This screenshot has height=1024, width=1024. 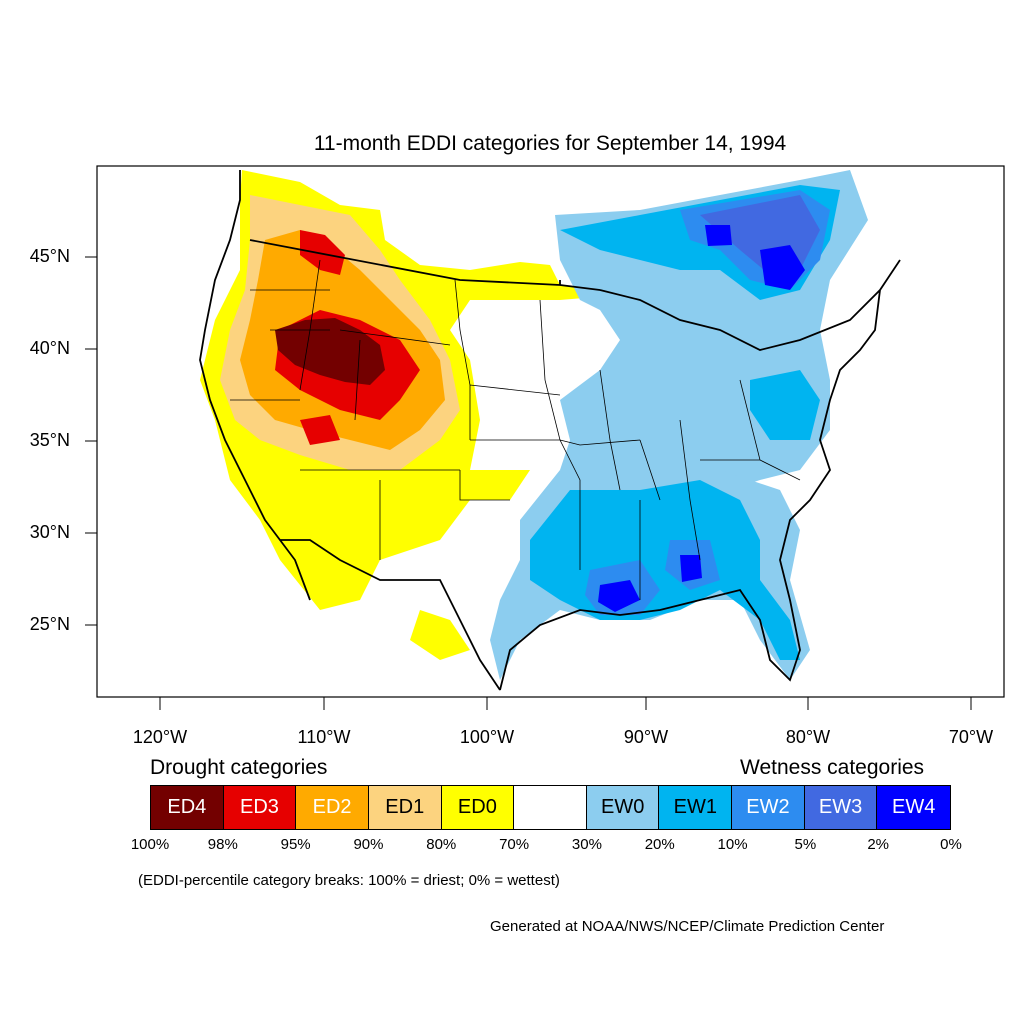 What do you see at coordinates (696, 807) in the screenshot?
I see `legend-box-ew1: EW1` at bounding box center [696, 807].